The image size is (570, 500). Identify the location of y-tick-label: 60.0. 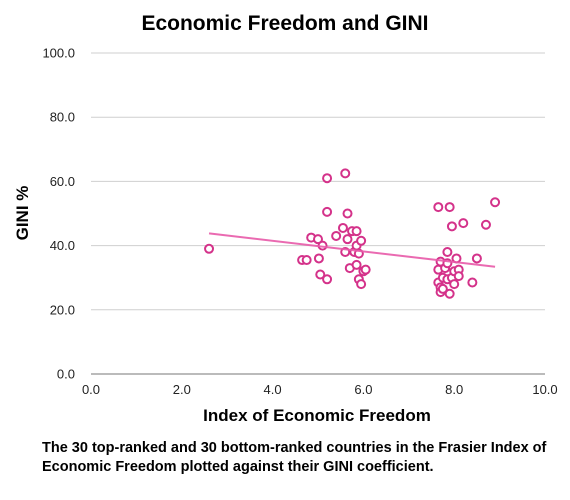
(62, 181).